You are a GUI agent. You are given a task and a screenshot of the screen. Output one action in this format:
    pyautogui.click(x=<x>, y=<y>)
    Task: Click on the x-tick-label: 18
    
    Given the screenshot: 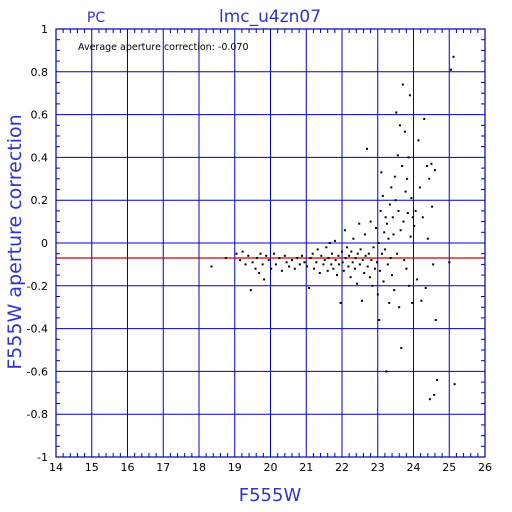 What is the action you would take?
    pyautogui.click(x=199, y=467)
    